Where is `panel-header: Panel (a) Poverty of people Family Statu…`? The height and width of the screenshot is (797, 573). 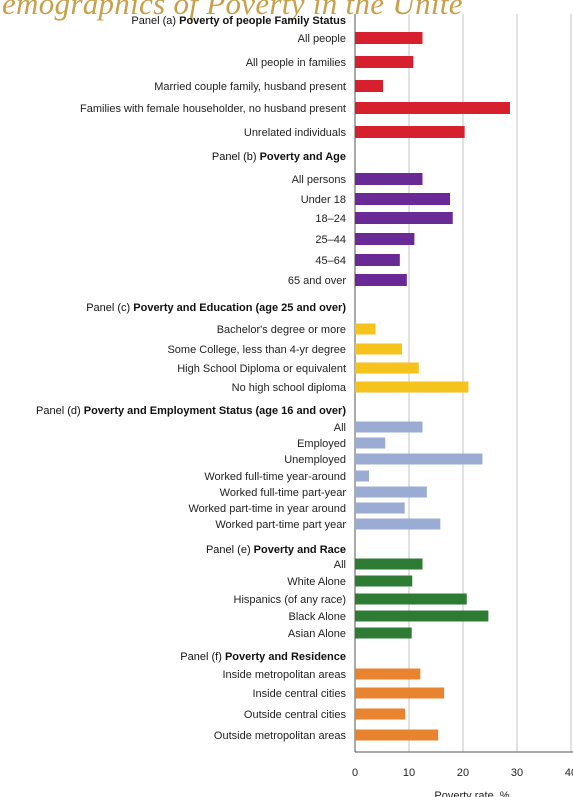
panel-header: Panel (a) Poverty of people Family Statu… is located at coordinates (238, 21).